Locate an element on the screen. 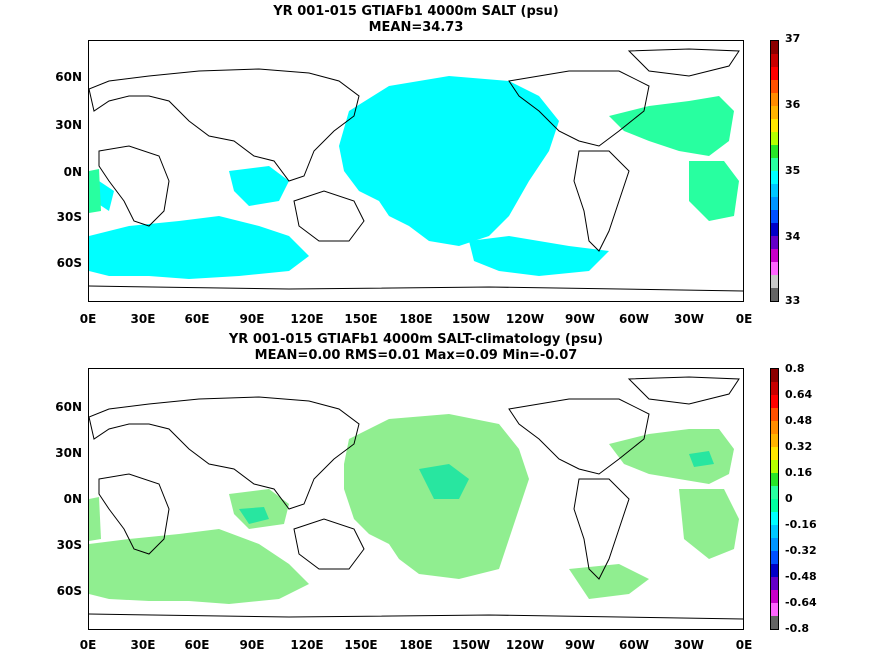 The width and height of the screenshot is (875, 656). bottom-cbar-label: -0.8 is located at coordinates (797, 628).